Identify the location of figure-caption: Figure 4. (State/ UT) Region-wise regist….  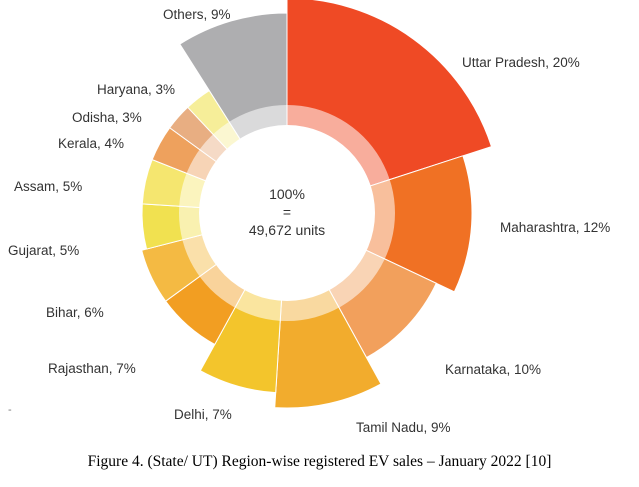
(319, 461).